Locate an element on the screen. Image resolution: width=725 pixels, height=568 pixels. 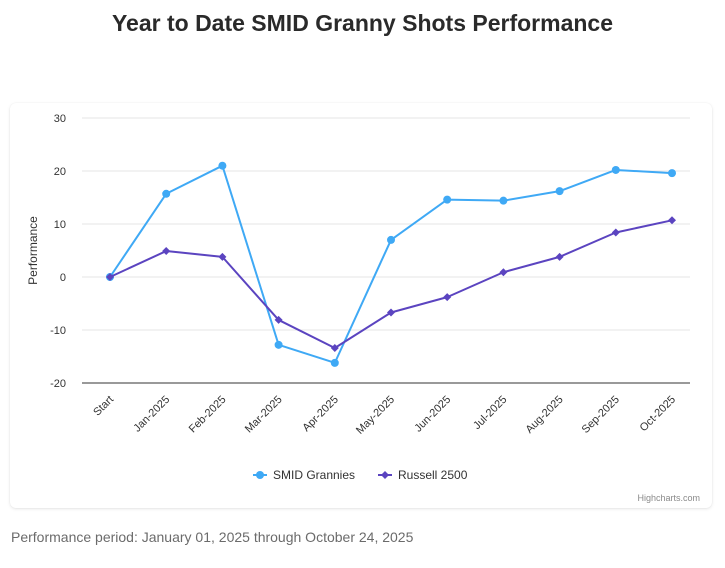
x-tick-label: Oct-2025 is located at coordinates (658, 414).